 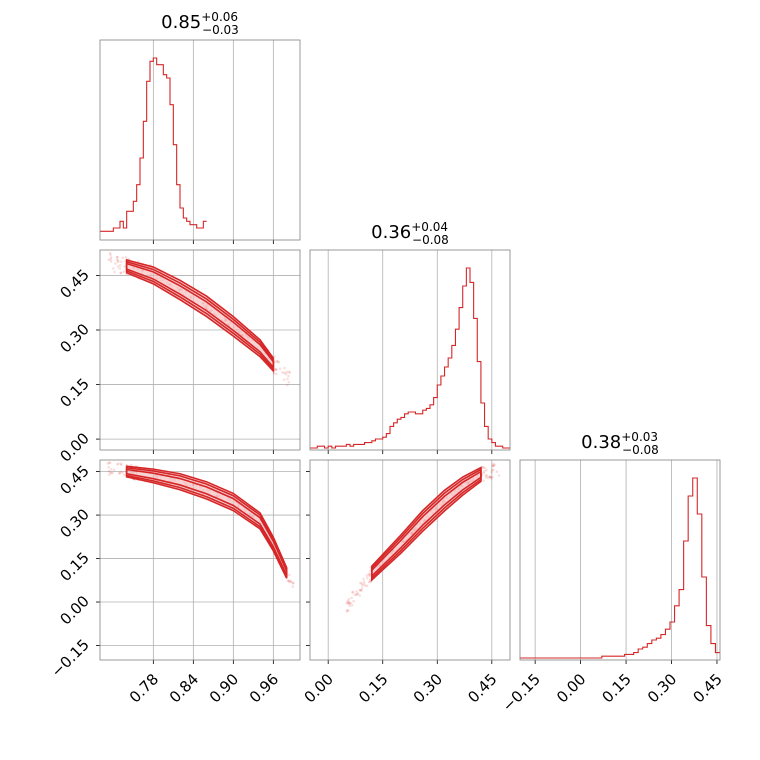 I want to click on x-tick-label: −0.15, so click(x=521, y=692).